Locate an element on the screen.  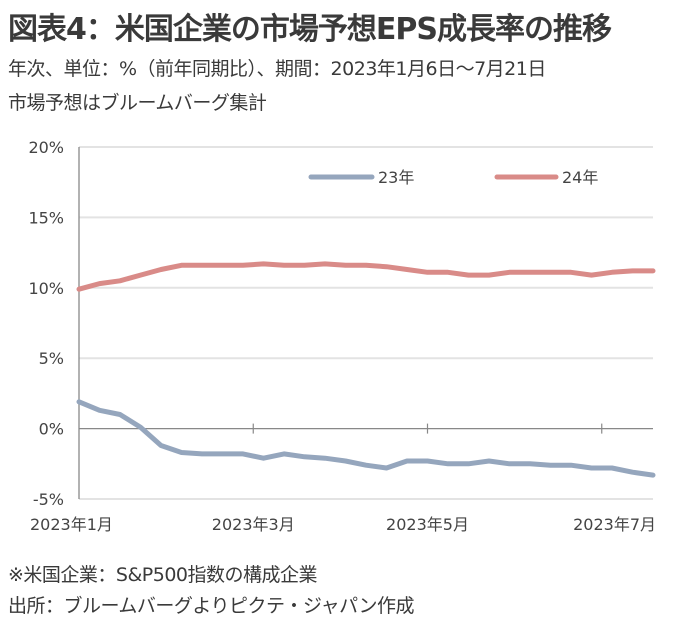
y-tick-label: 15% is located at coordinates (46, 217).